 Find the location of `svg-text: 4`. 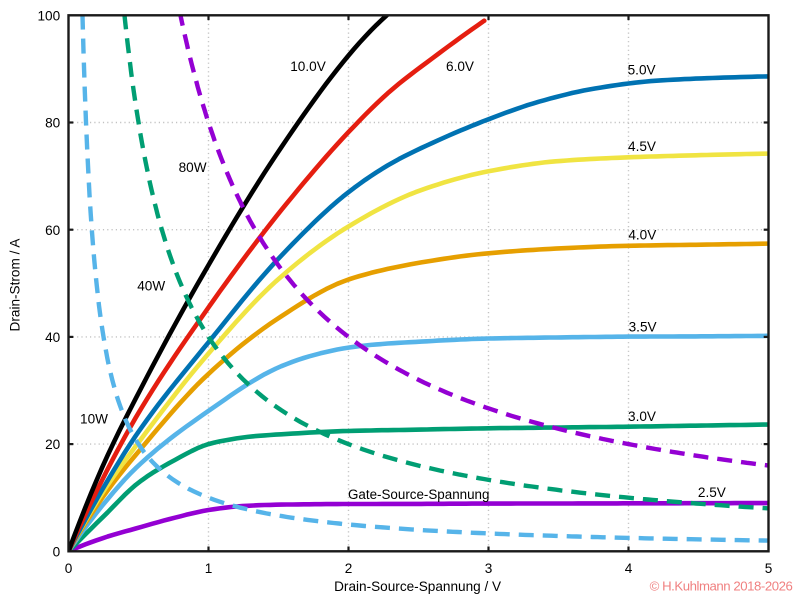

svg-text: 4 is located at coordinates (629, 568).